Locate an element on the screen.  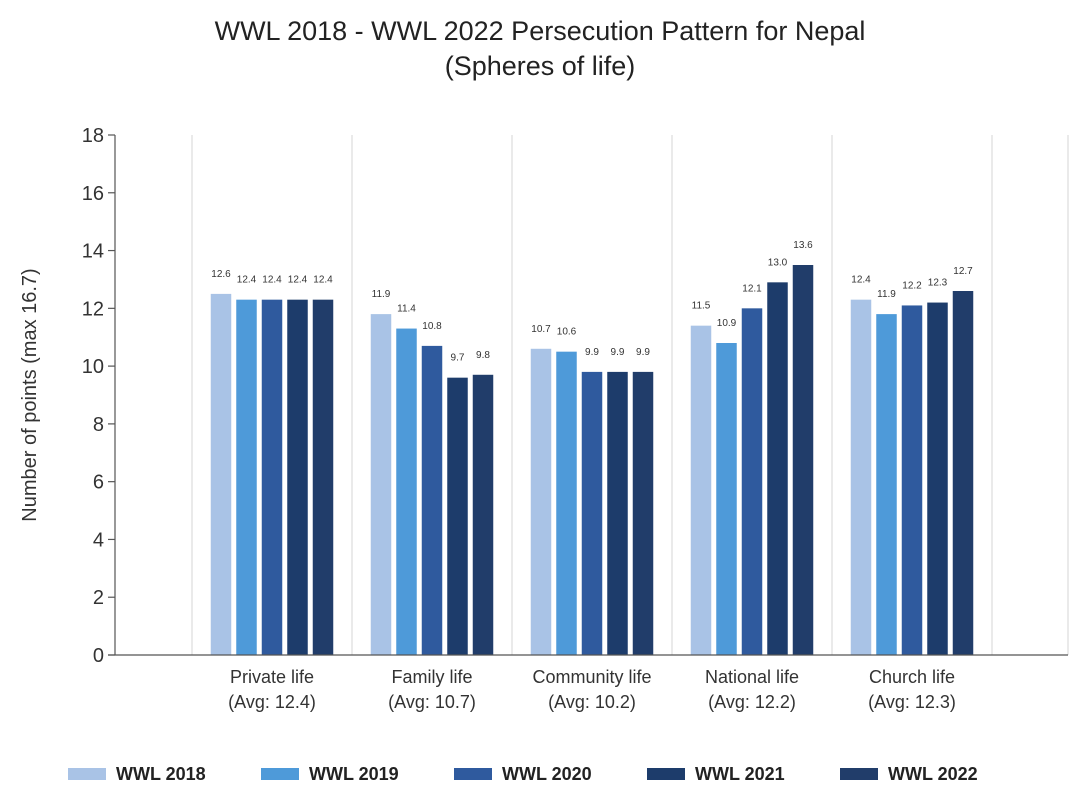
x-tick-label: Family life is located at coordinates (431, 677).